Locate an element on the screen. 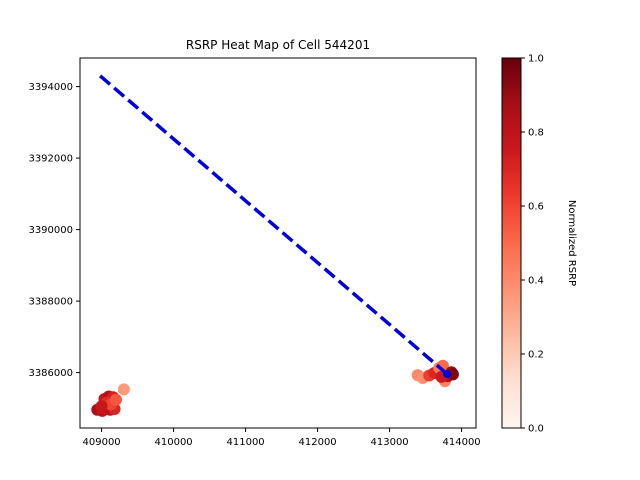 The width and height of the screenshot is (640, 480). y-tick-label: 3390000 is located at coordinates (50, 230).